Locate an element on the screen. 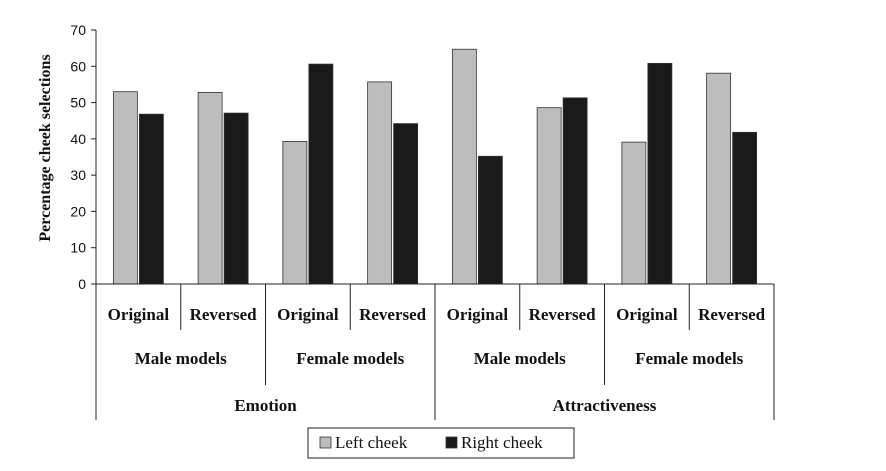 Image resolution: width=886 pixels, height=471 pixels. y-tick-label: 10 is located at coordinates (78, 248).